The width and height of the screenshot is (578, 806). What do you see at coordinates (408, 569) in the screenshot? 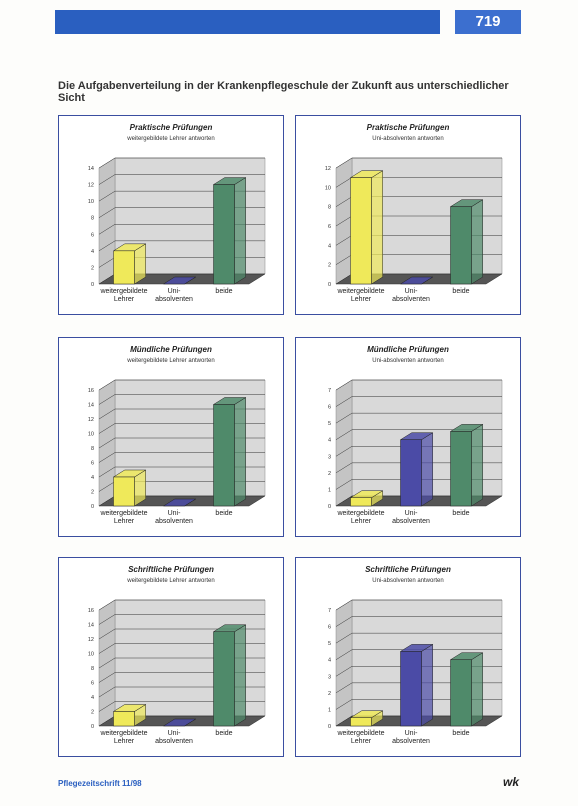
I see `chart-title: Schriftliche Prüfungen` at bounding box center [408, 569].